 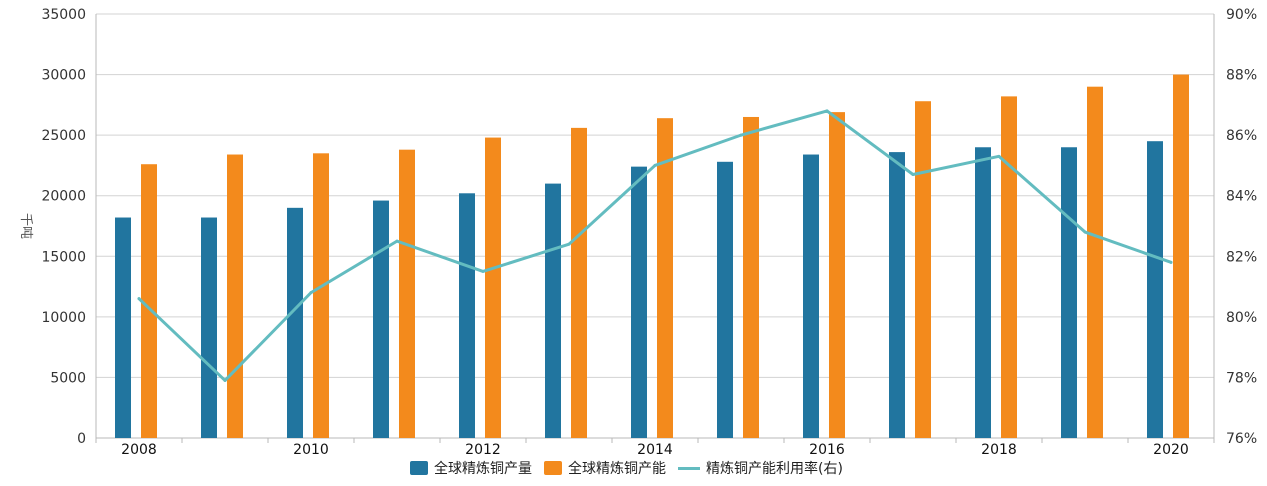 I want to click on x-tick-label: 2020, so click(x=1171, y=450).